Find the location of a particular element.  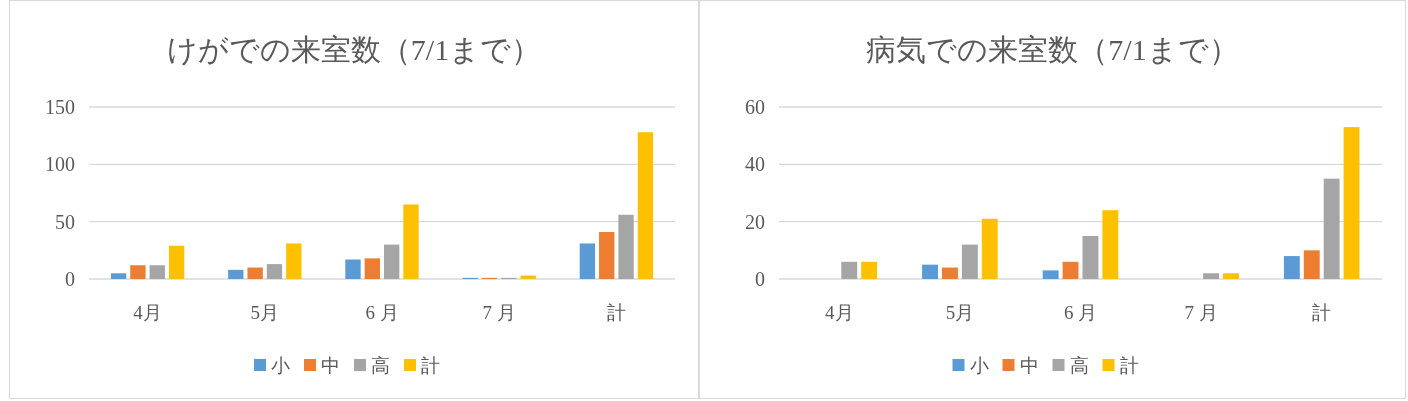

y-tick-label: 150 is located at coordinates (60, 107).